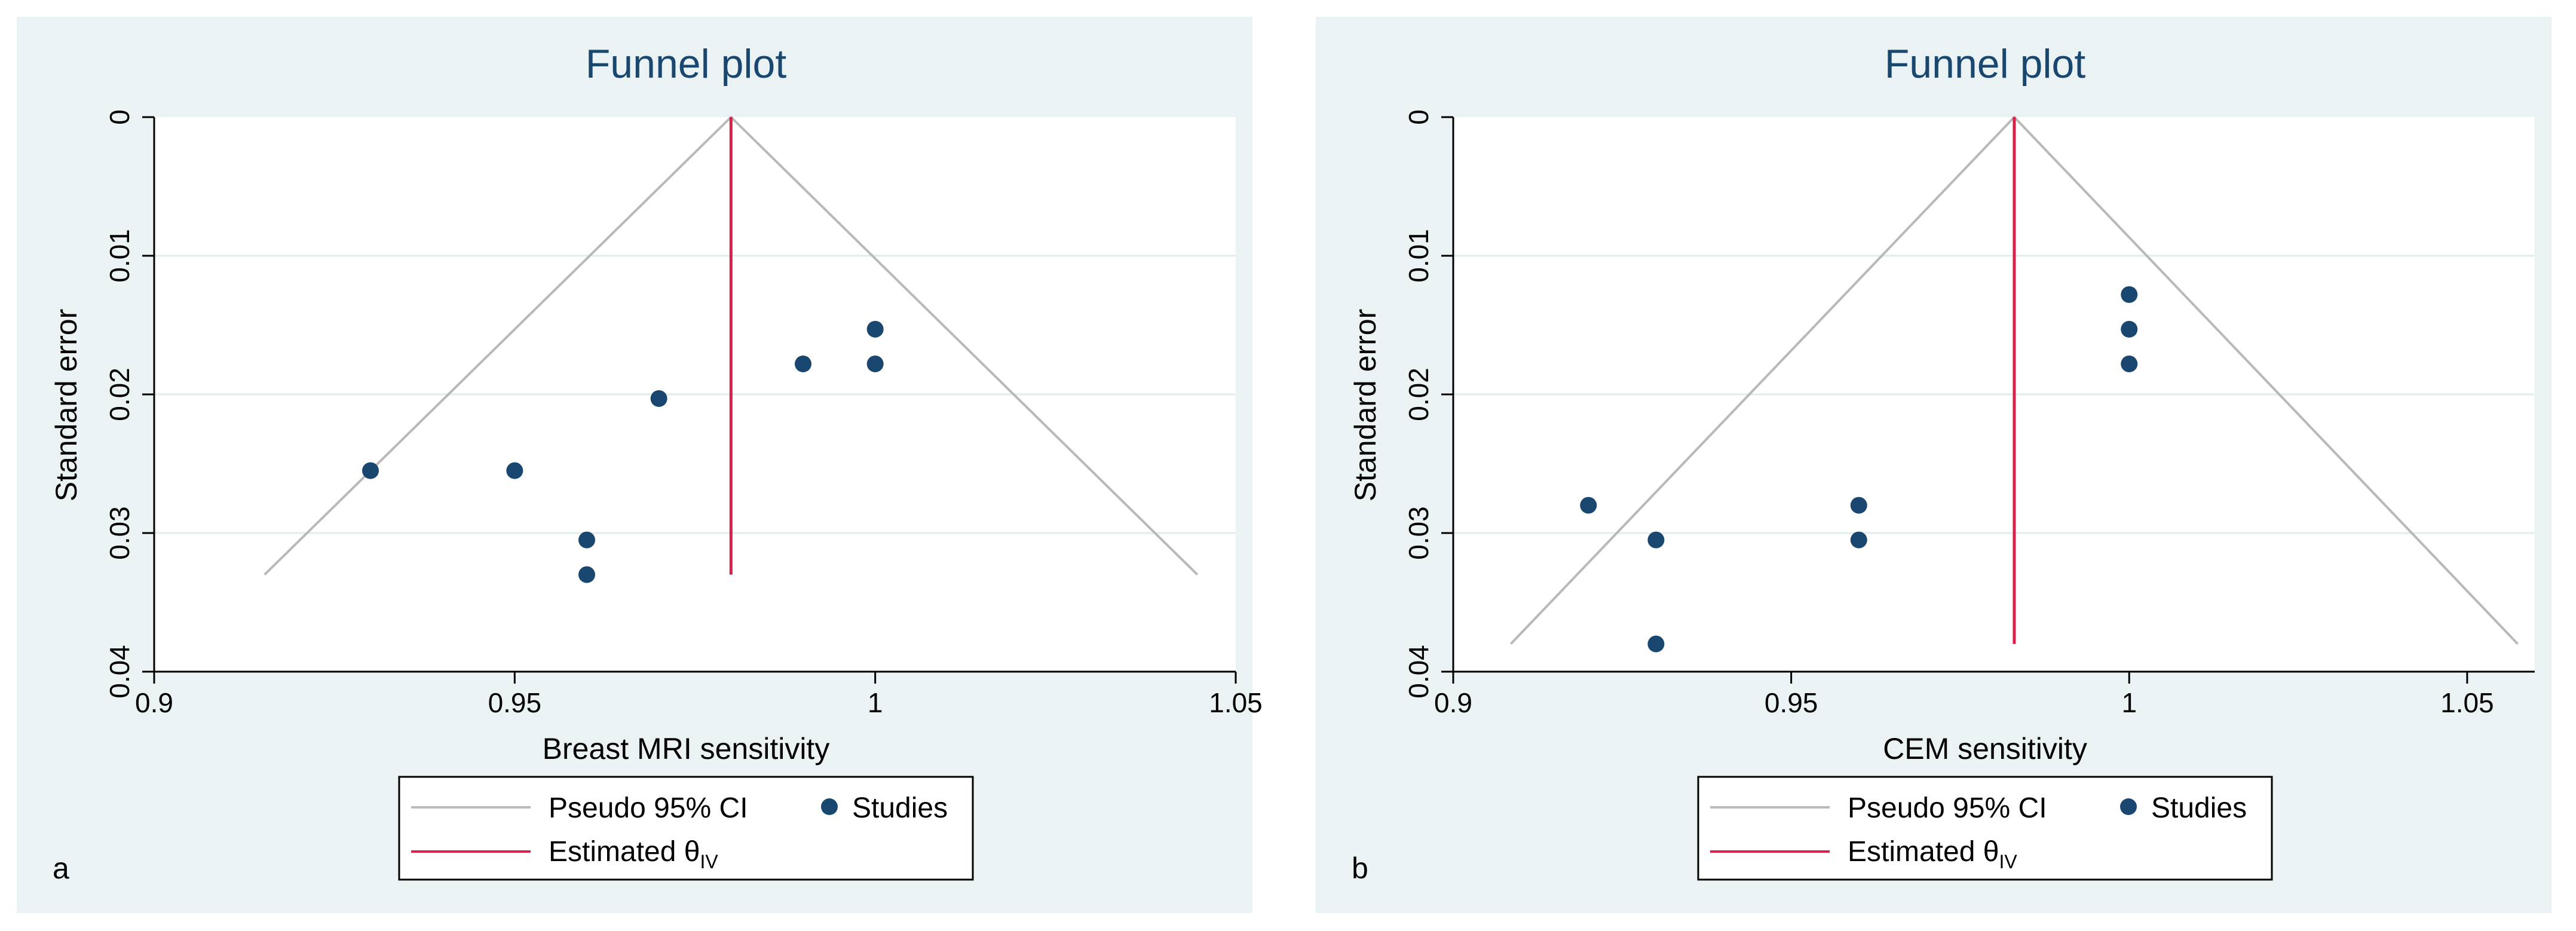 Image resolution: width=2576 pixels, height=931 pixels. What do you see at coordinates (61, 868) in the screenshot?
I see `panel-label: a` at bounding box center [61, 868].